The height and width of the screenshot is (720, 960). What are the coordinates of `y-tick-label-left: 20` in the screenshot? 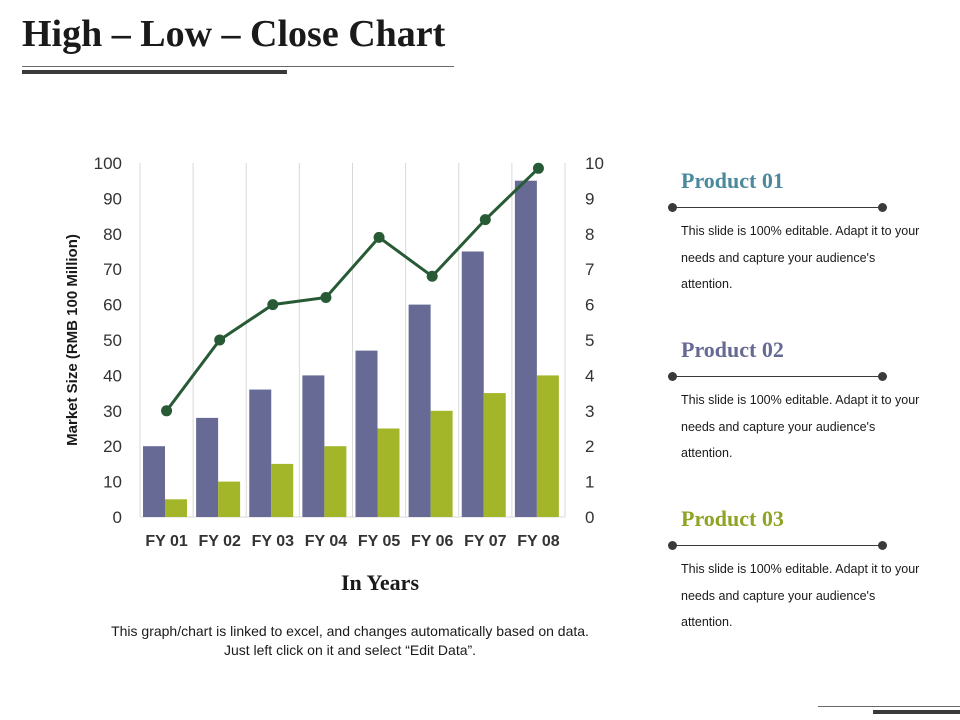 It's located at (112, 446).